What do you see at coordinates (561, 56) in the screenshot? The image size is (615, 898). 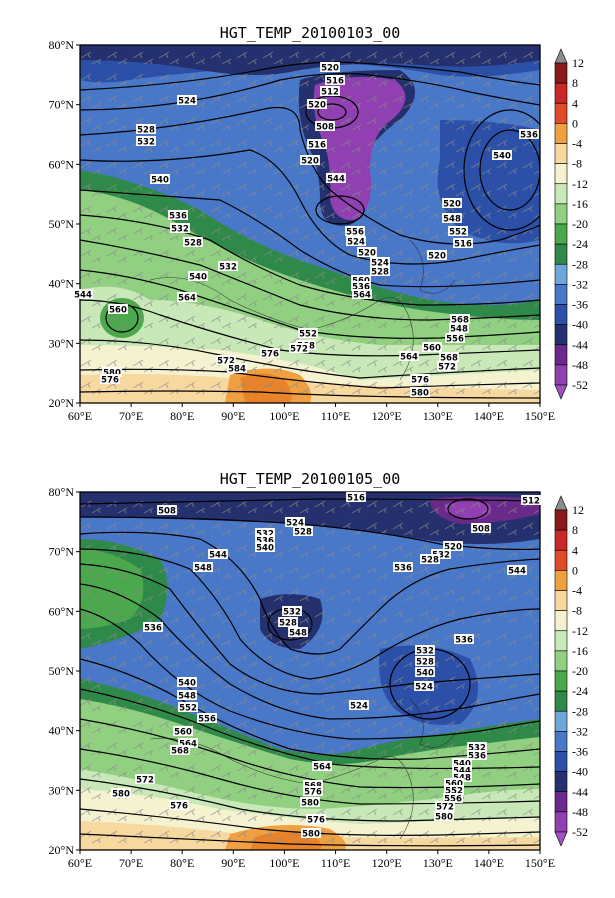 I see `colorbar-cap-top` at bounding box center [561, 56].